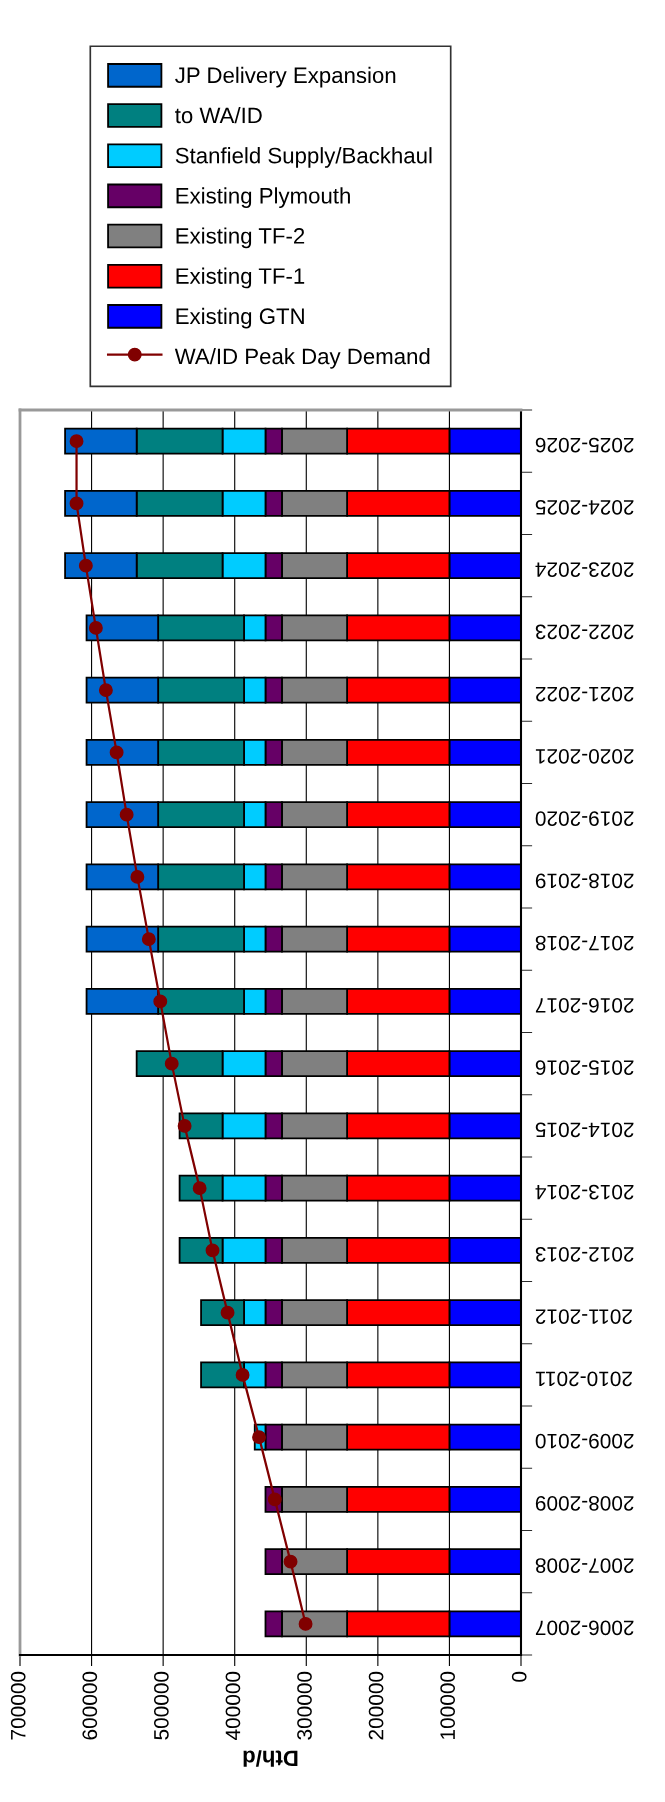 The height and width of the screenshot is (1802, 665). Describe the element at coordinates (285, 77) in the screenshot. I see `legend-label: JP Delivery Expansion` at that location.